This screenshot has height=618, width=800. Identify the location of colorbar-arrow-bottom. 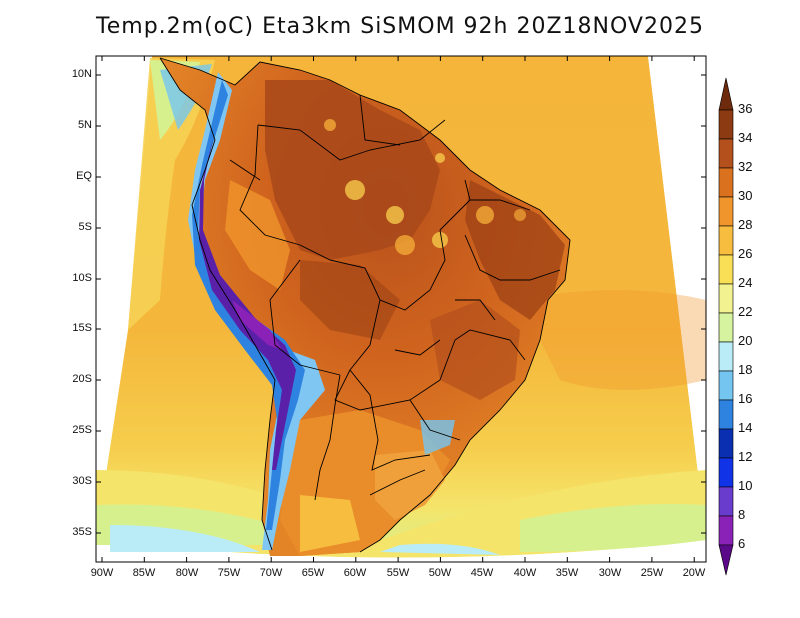
(726, 560).